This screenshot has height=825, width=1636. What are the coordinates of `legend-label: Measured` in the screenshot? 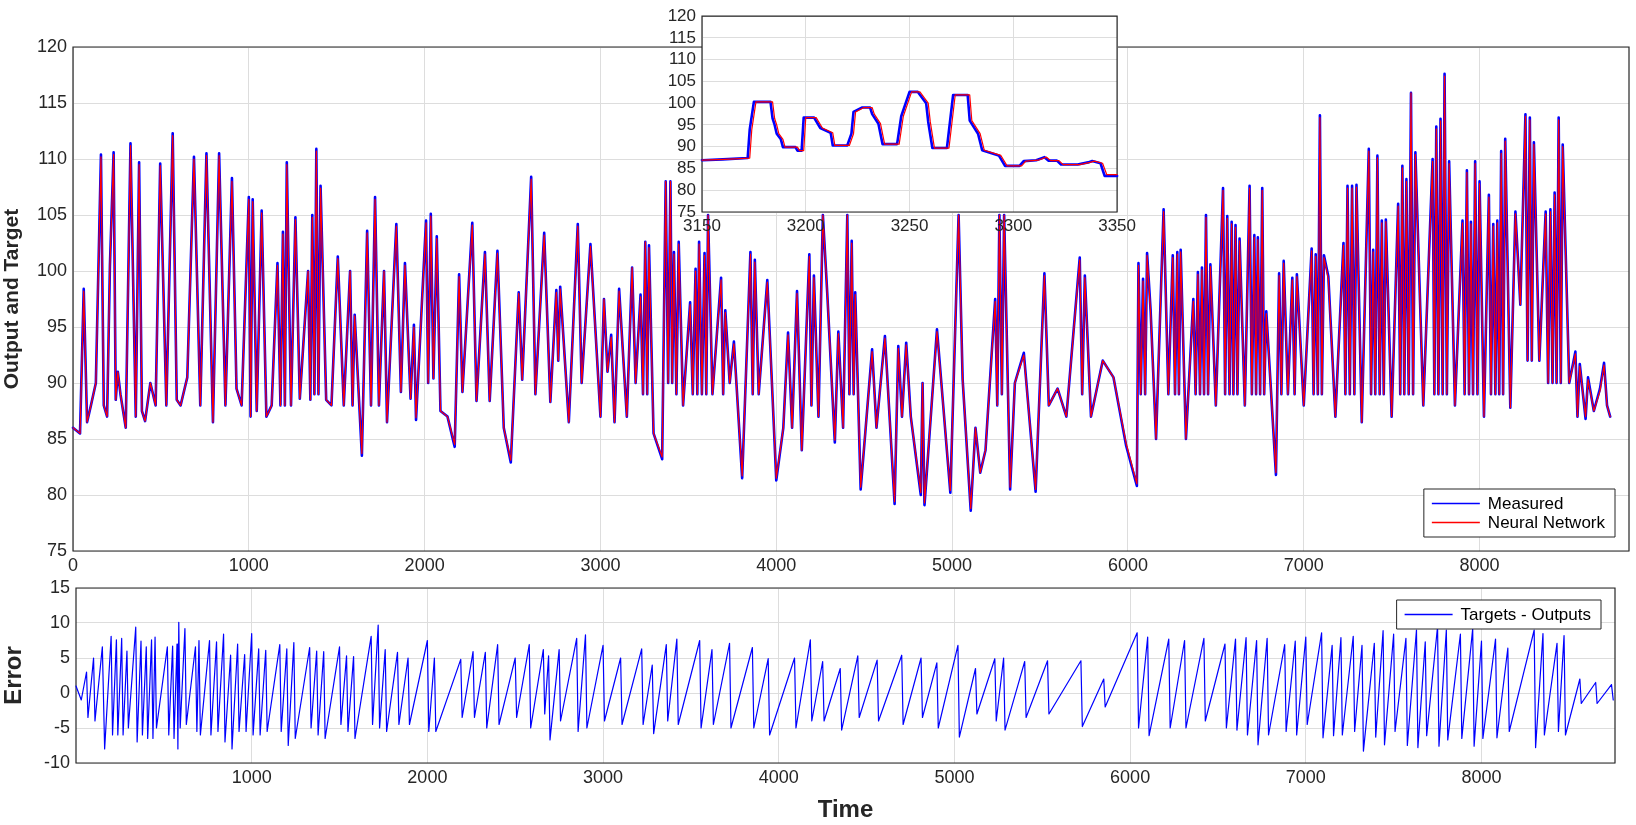 It's located at (1525, 504).